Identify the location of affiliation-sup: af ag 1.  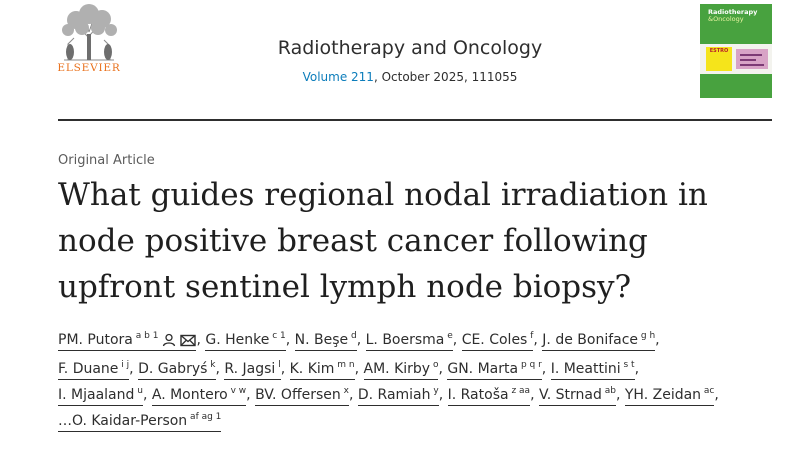
(204, 417).